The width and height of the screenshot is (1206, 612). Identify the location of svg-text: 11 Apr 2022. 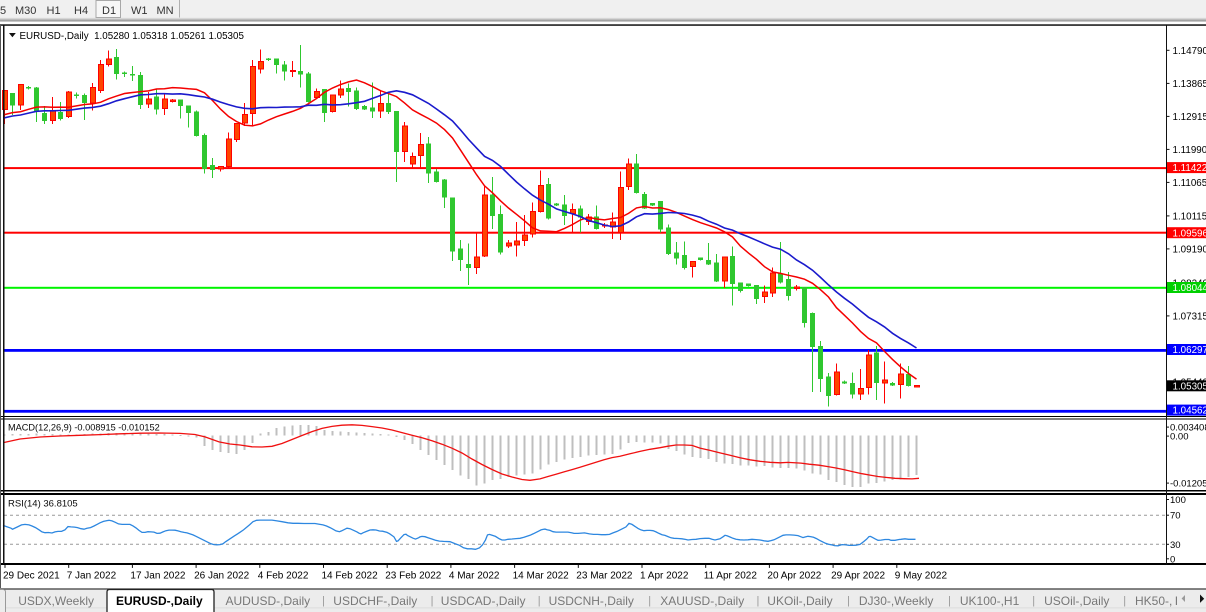
(731, 576).